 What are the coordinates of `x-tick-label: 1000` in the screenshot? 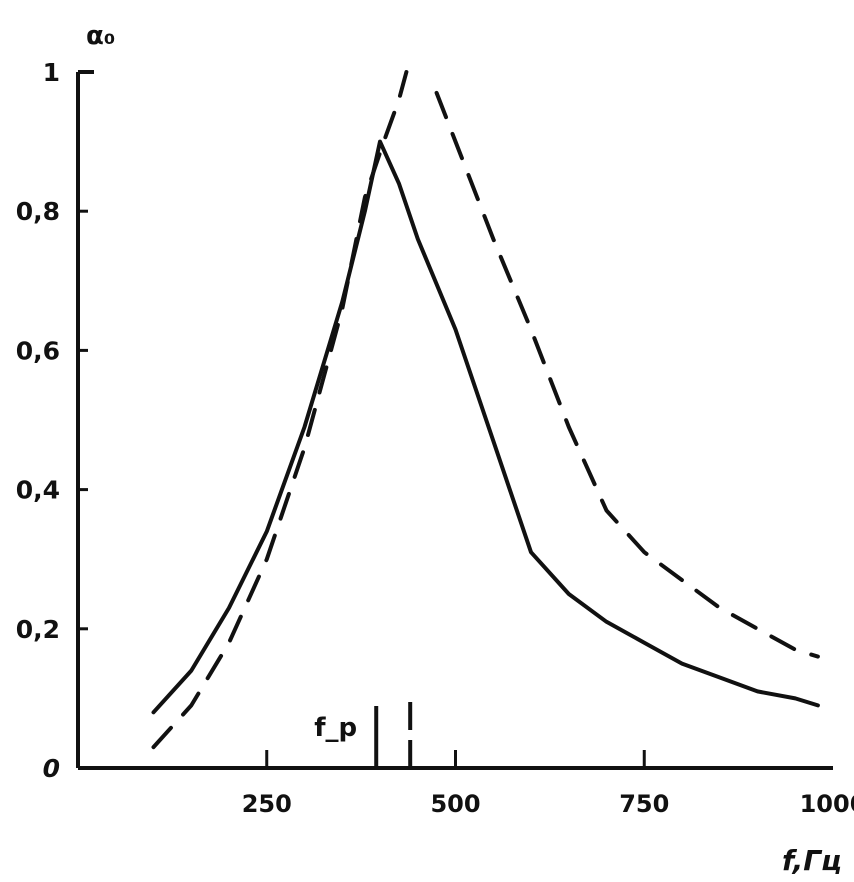 It's located at (827, 804).